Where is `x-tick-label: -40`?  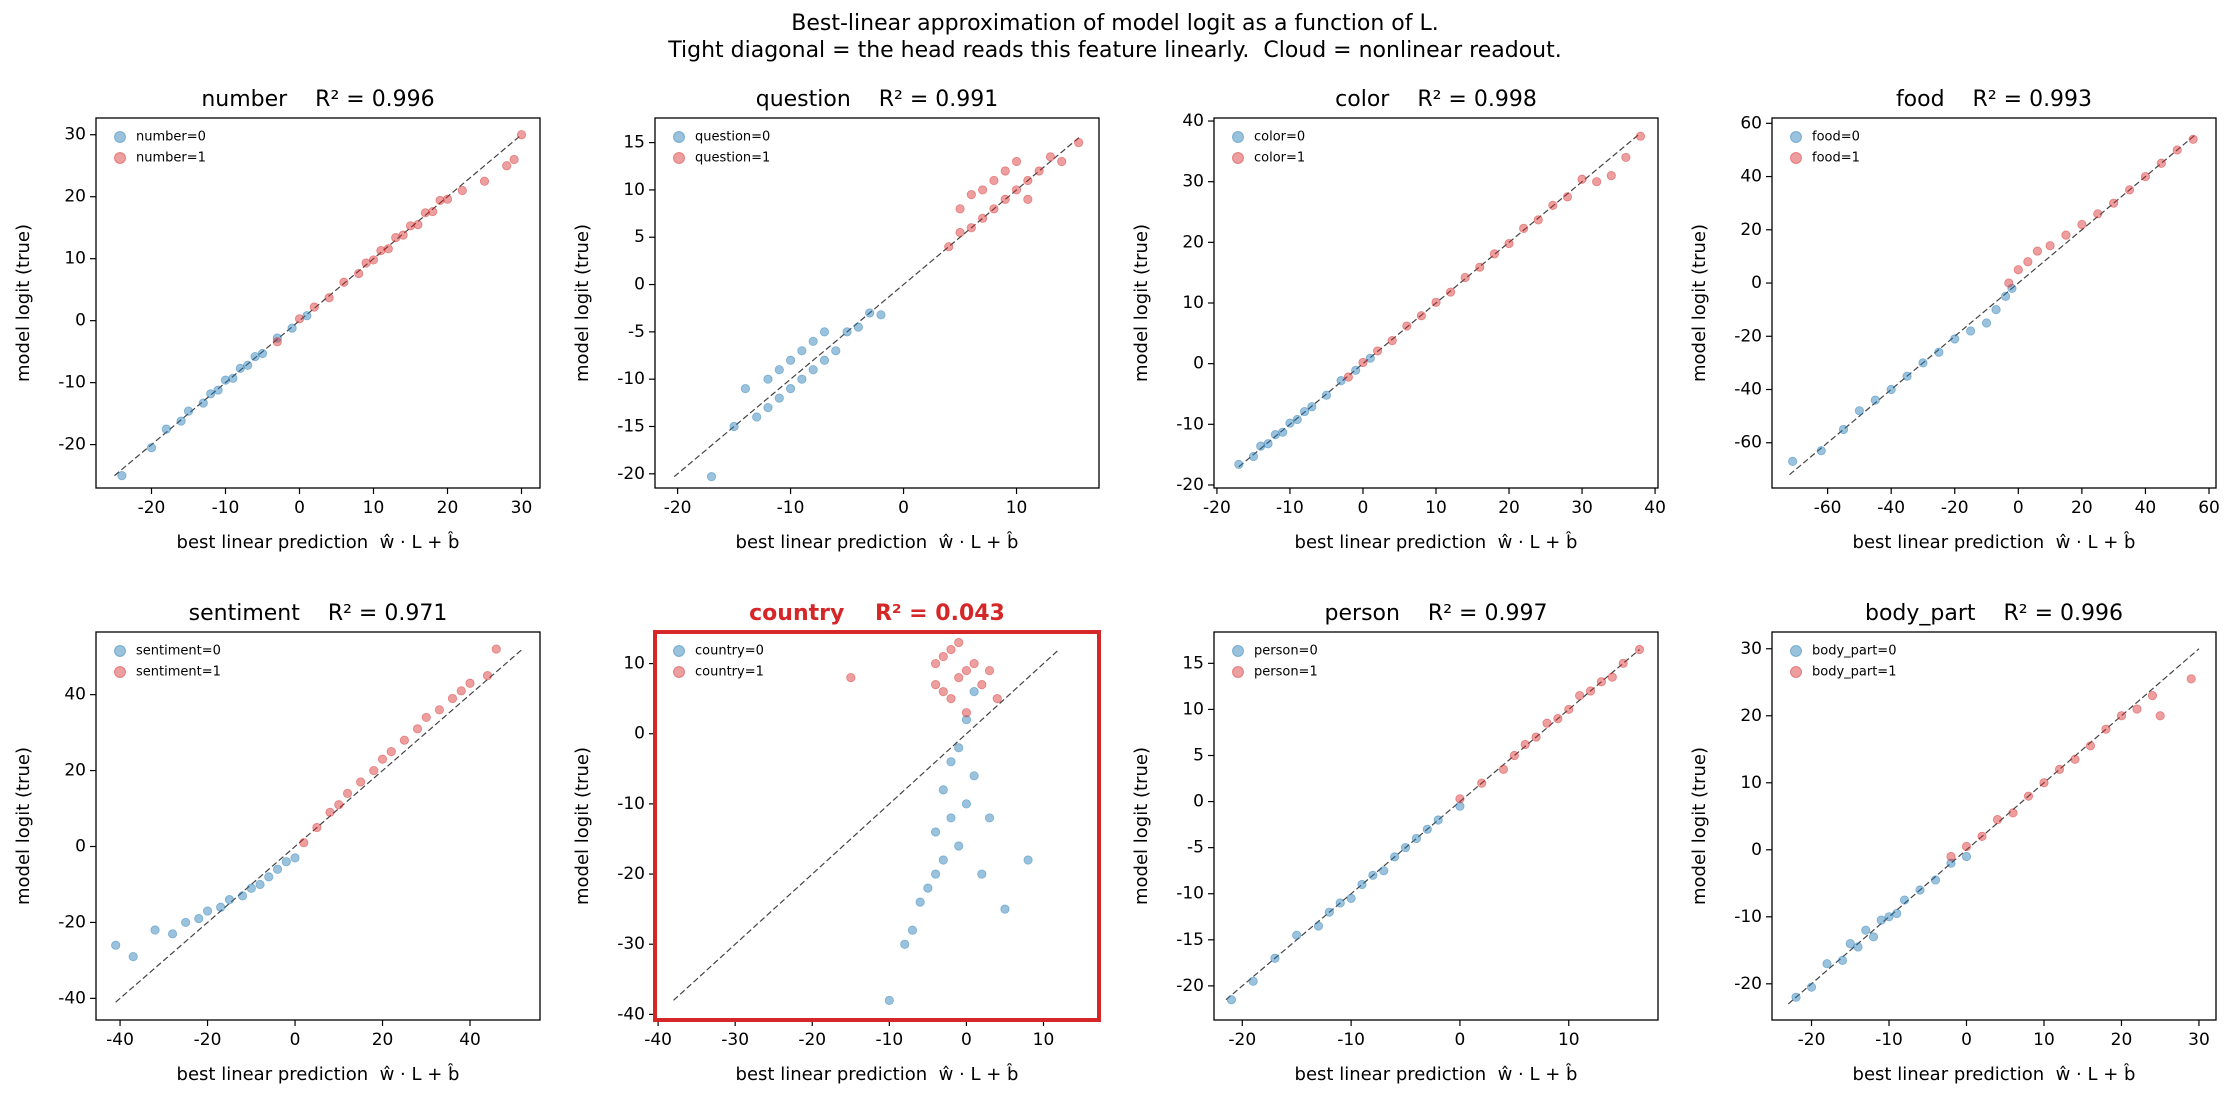 x-tick-label: -40 is located at coordinates (120, 1040).